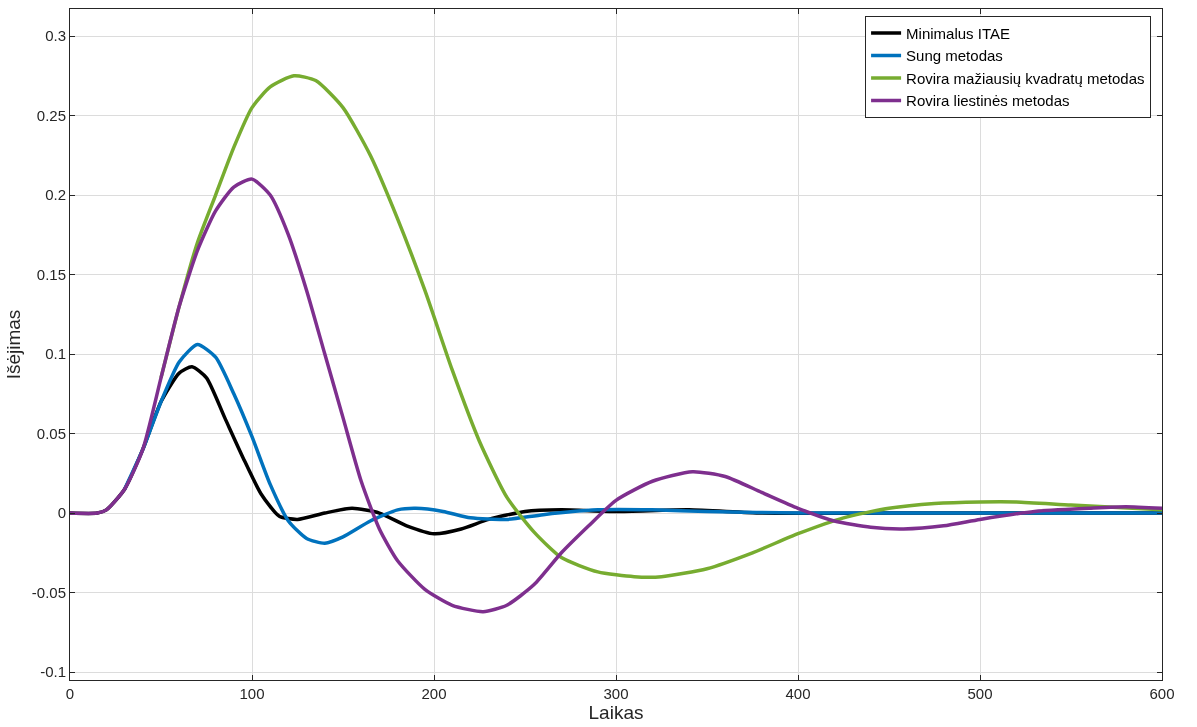  Describe the element at coordinates (51, 433) in the screenshot. I see `y-tick-label: 0.05` at that location.